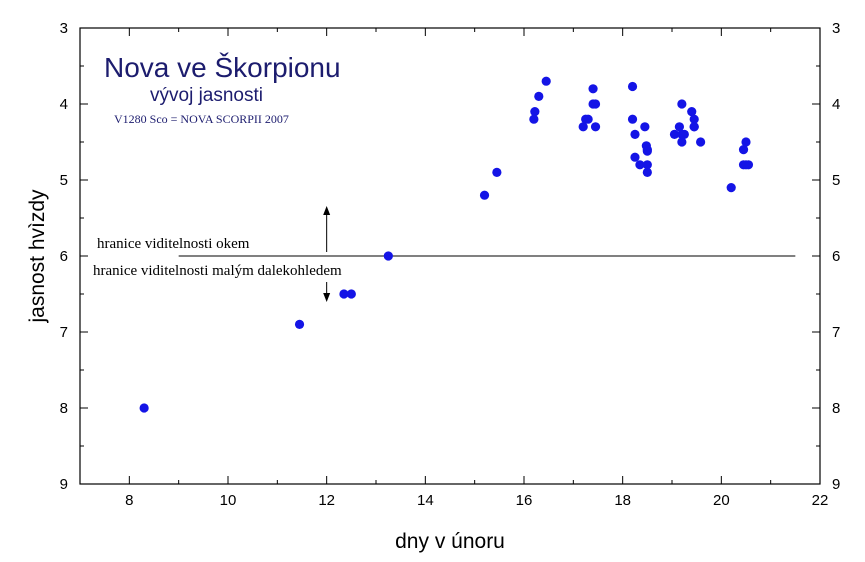 Image resolution: width=865 pixels, height=562 pixels. Describe the element at coordinates (836, 104) in the screenshot. I see `y-tick-label-right: 4` at that location.